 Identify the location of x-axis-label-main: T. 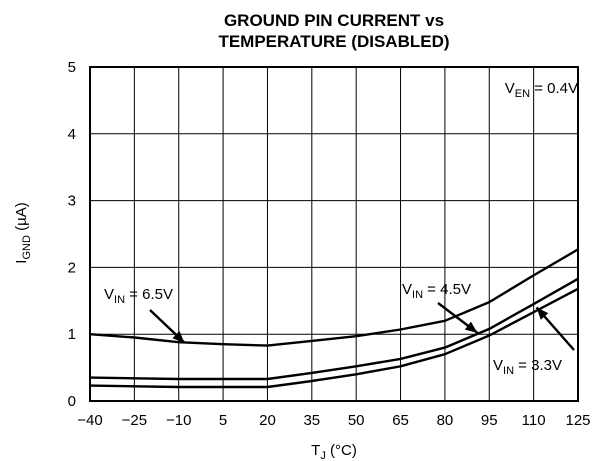
(315, 450).